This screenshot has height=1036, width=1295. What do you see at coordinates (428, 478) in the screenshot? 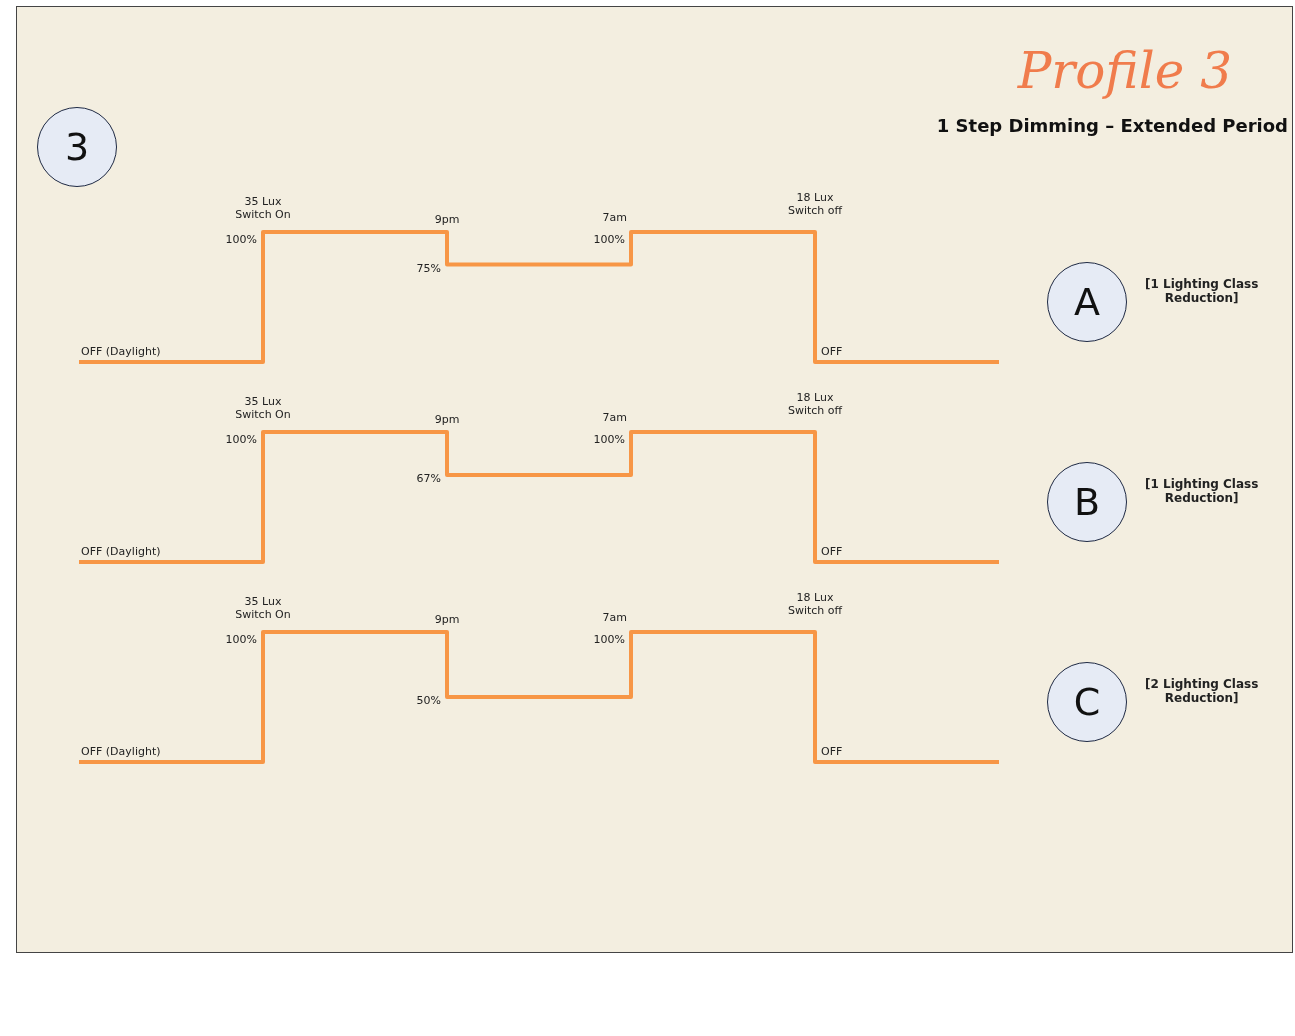
I see `data-label: 67%` at bounding box center [428, 478].